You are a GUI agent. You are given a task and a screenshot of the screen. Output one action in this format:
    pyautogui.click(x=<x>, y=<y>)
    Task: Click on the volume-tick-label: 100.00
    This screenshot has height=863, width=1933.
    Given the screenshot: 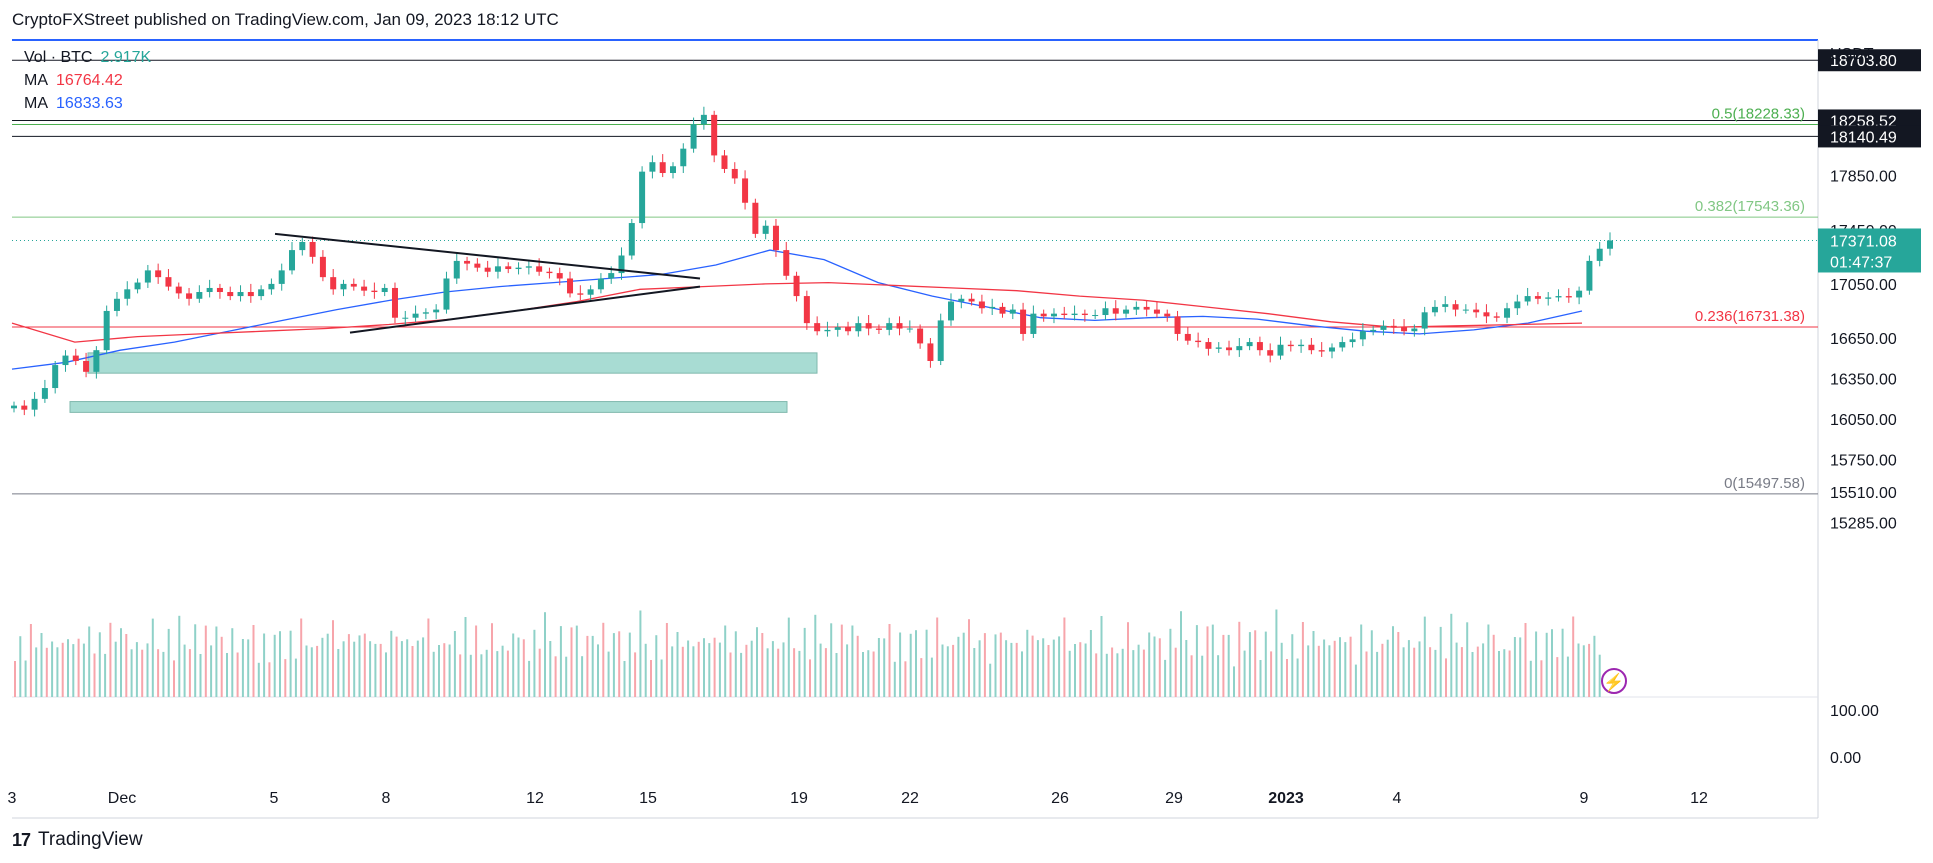 What is the action you would take?
    pyautogui.click(x=1854, y=711)
    